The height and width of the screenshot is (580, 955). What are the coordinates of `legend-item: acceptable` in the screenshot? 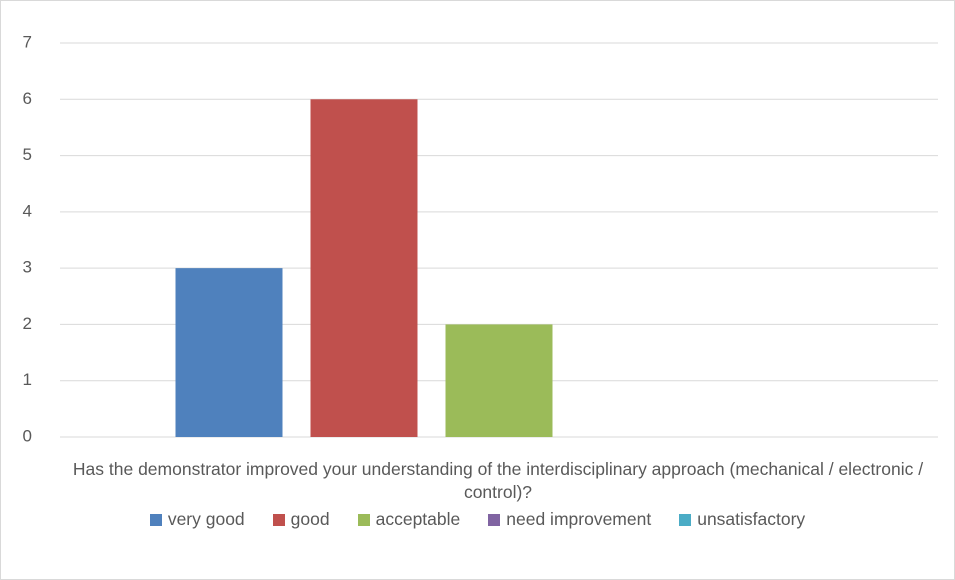 It's located at (409, 519).